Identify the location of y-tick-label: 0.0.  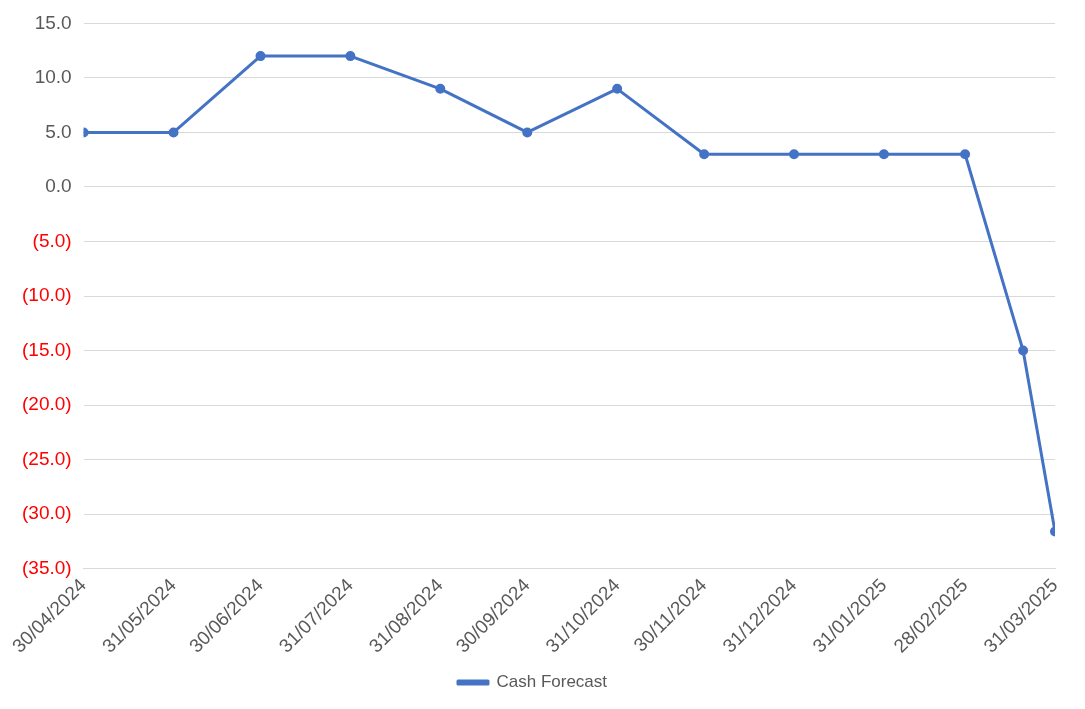
(58, 186).